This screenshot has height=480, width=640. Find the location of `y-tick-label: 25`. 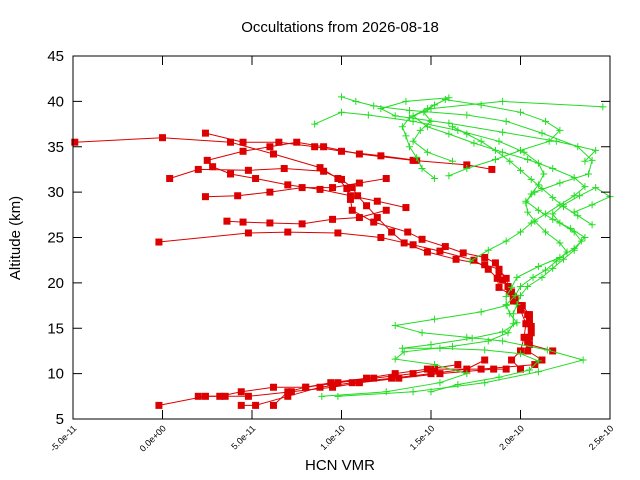

y-tick-label: 25 is located at coordinates (55, 238).